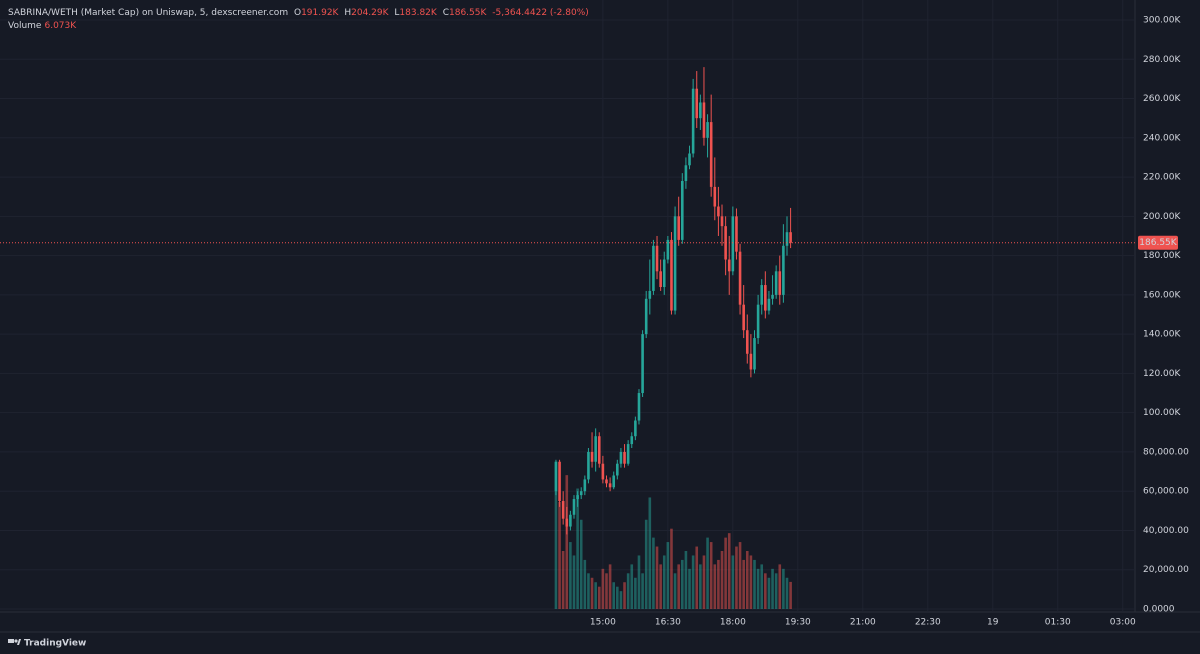 Image resolution: width=1200 pixels, height=654 pixels. Describe the element at coordinates (798, 623) in the screenshot. I see `x-tick-label: 19:30` at that location.